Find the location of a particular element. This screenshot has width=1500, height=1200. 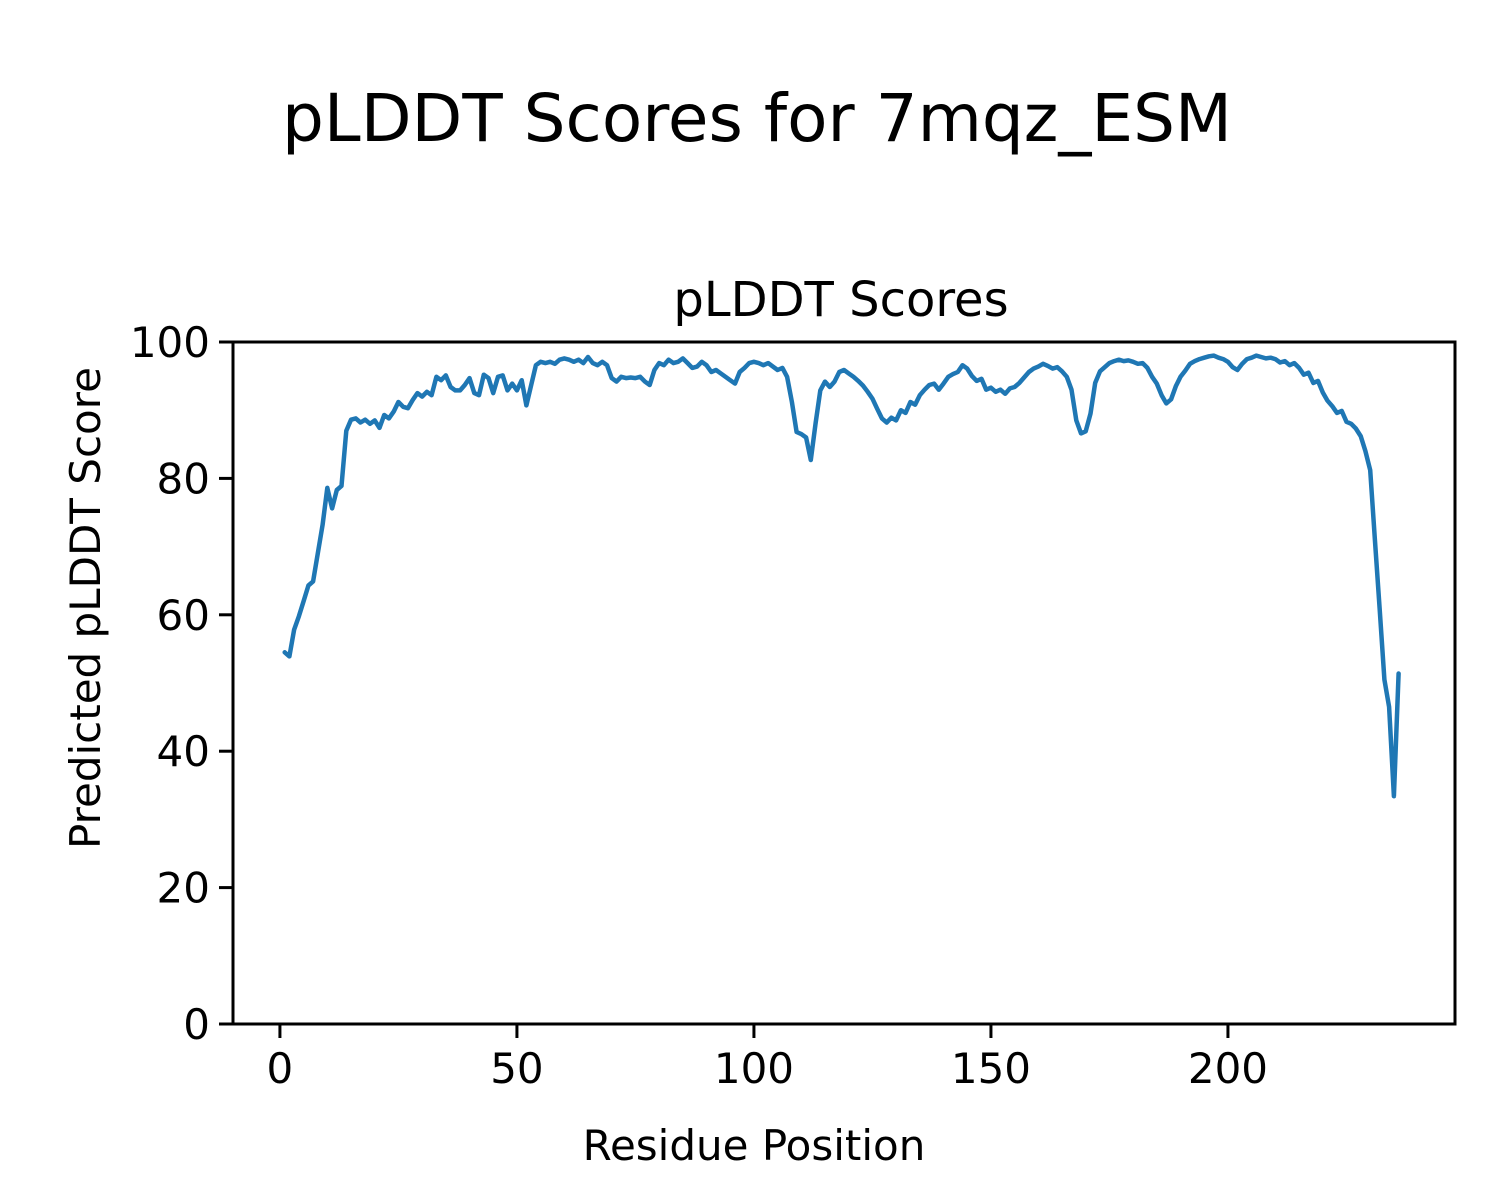

y-tick-label: 60 is located at coordinates (183, 615).